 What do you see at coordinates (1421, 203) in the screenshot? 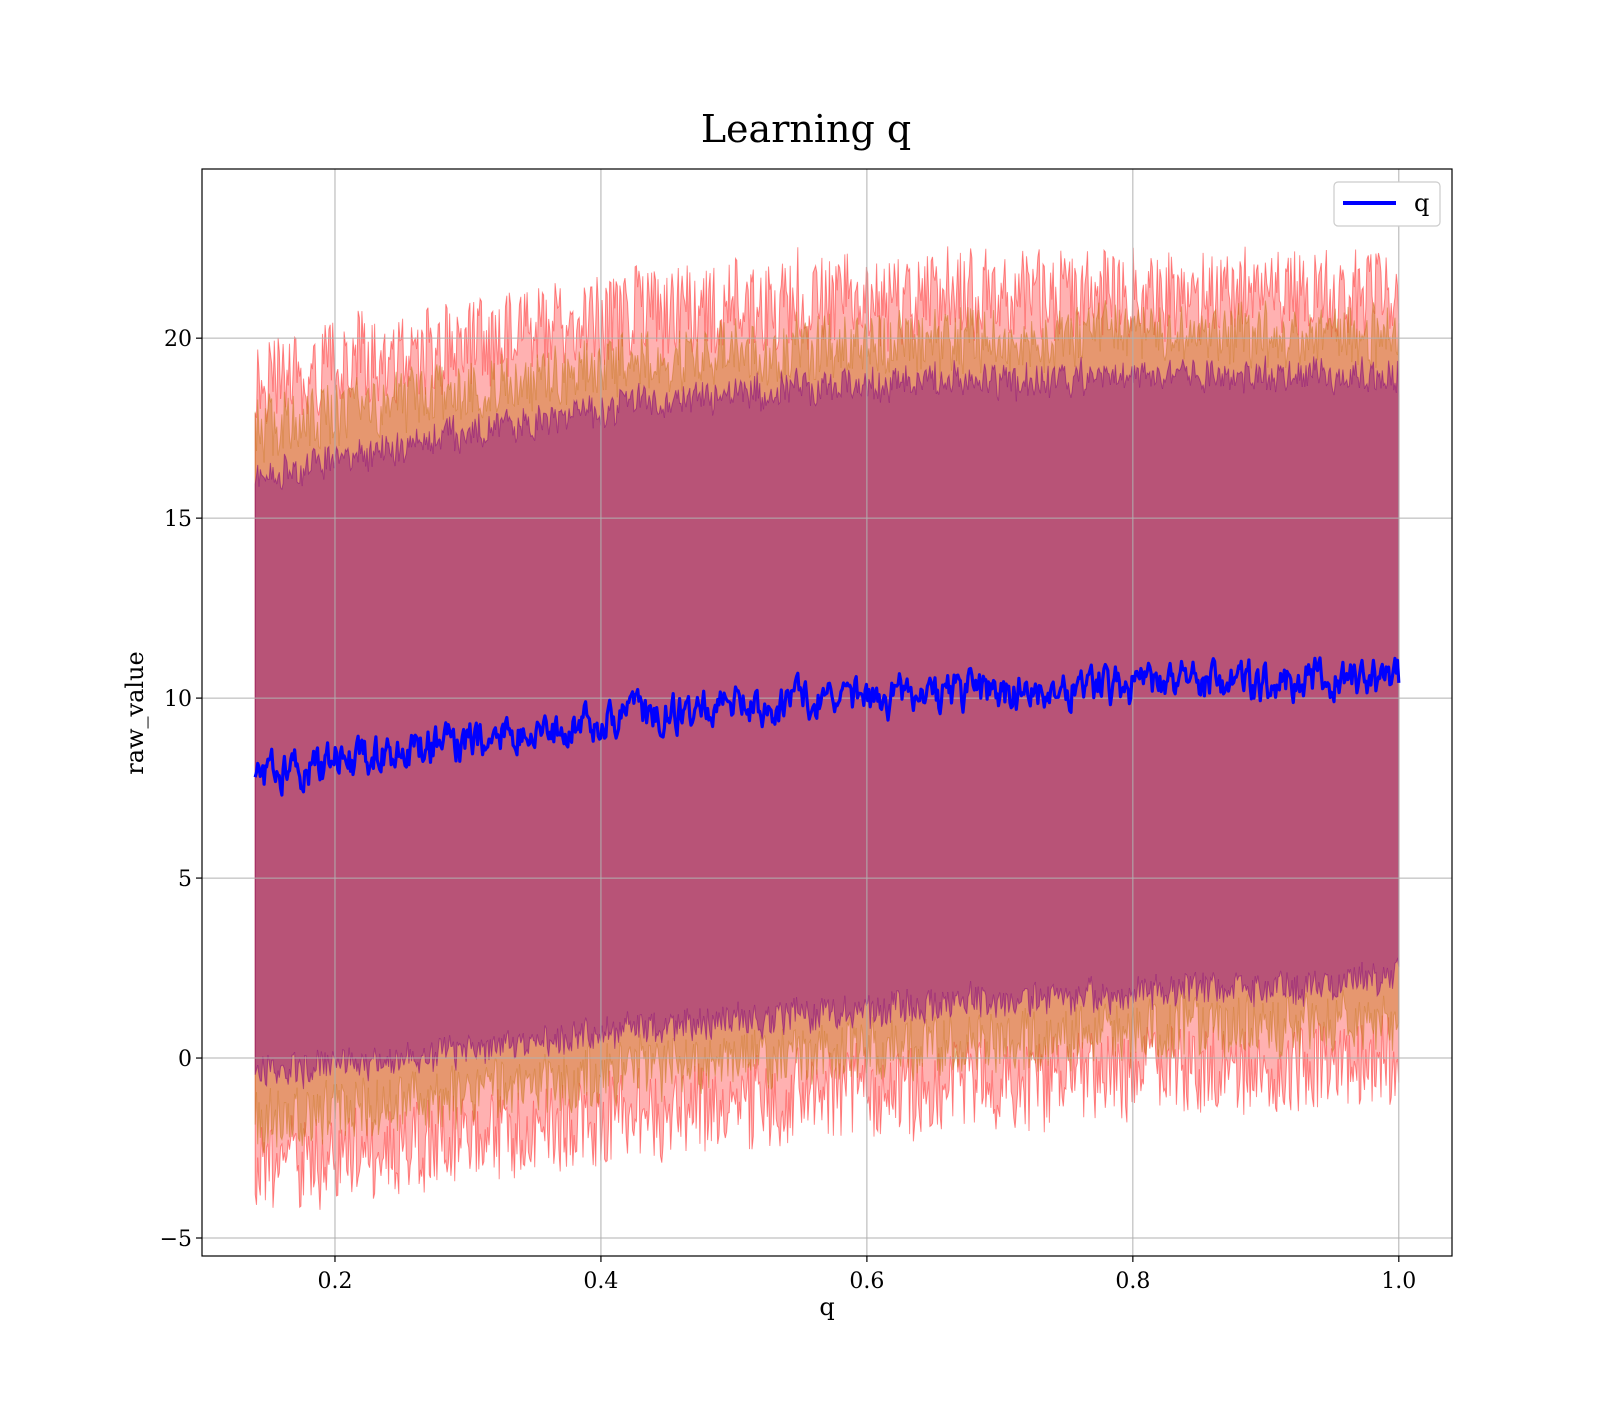
I see `legend-label-q: q` at bounding box center [1421, 203].